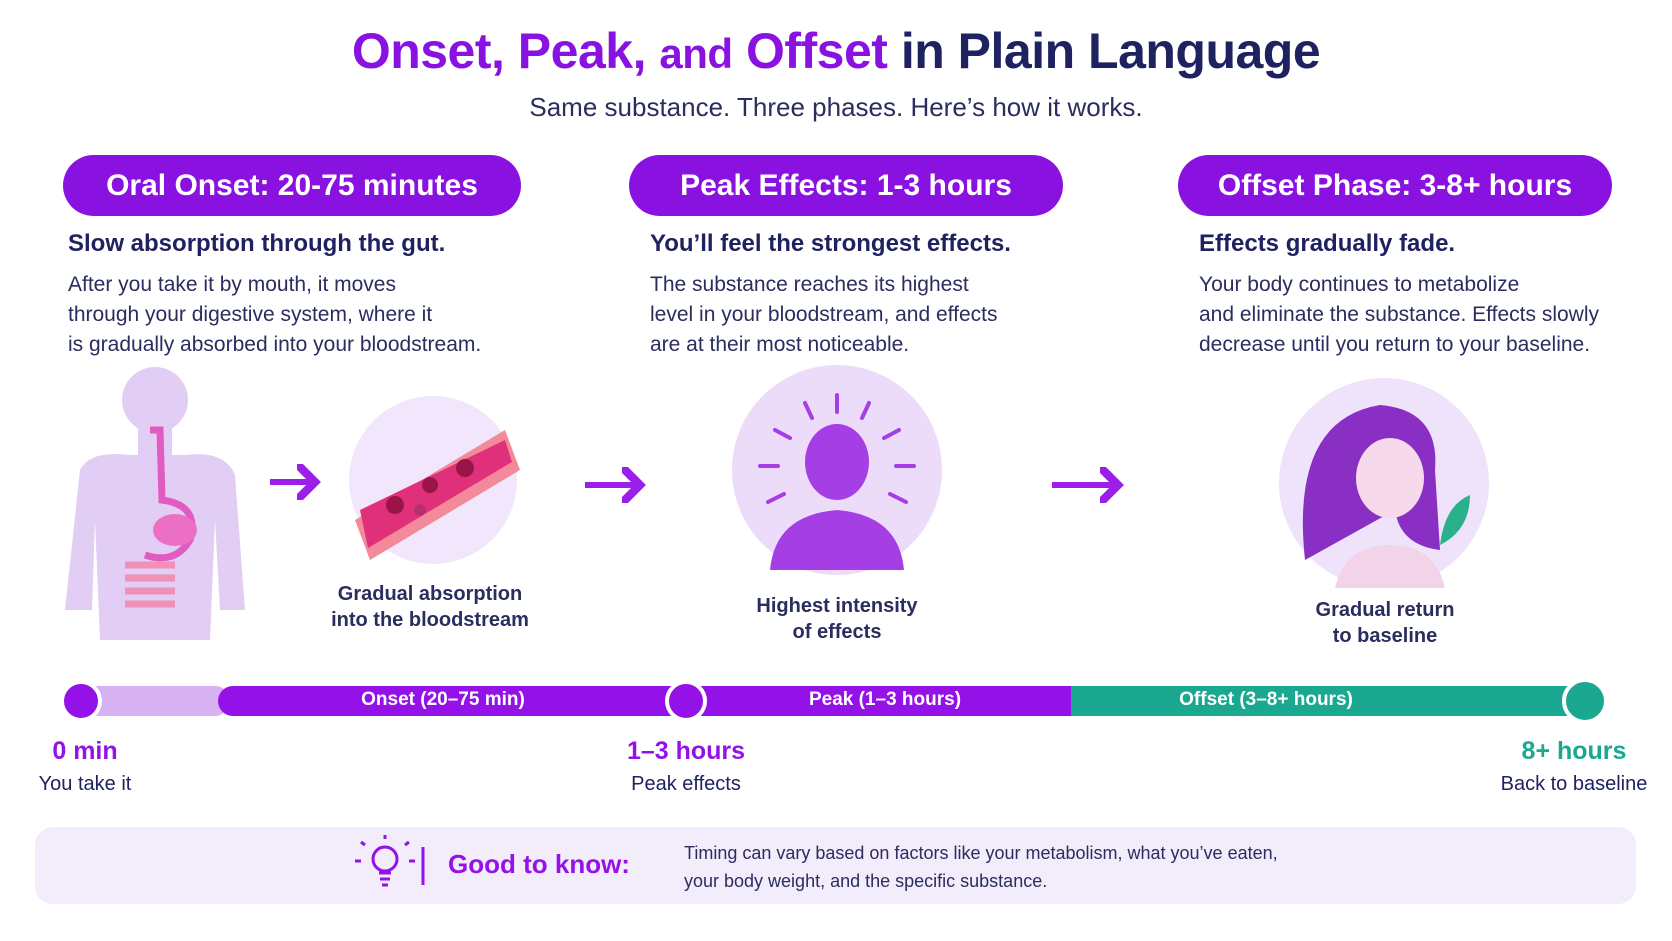  Describe the element at coordinates (809, 284) in the screenshot. I see `body-line: The substance reaches its highest` at that location.